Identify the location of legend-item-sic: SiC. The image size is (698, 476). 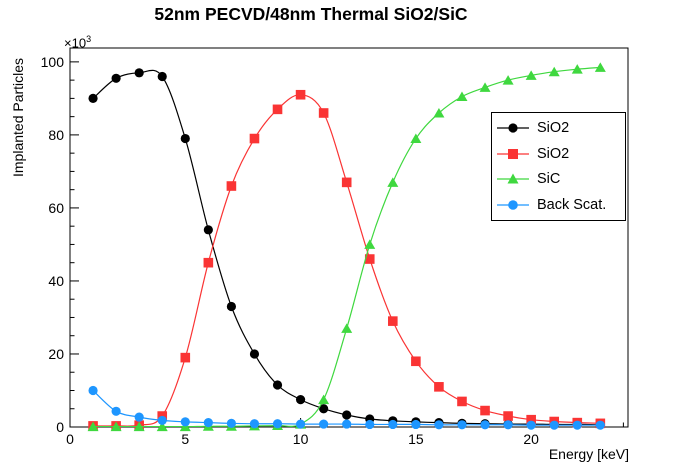
(558, 179).